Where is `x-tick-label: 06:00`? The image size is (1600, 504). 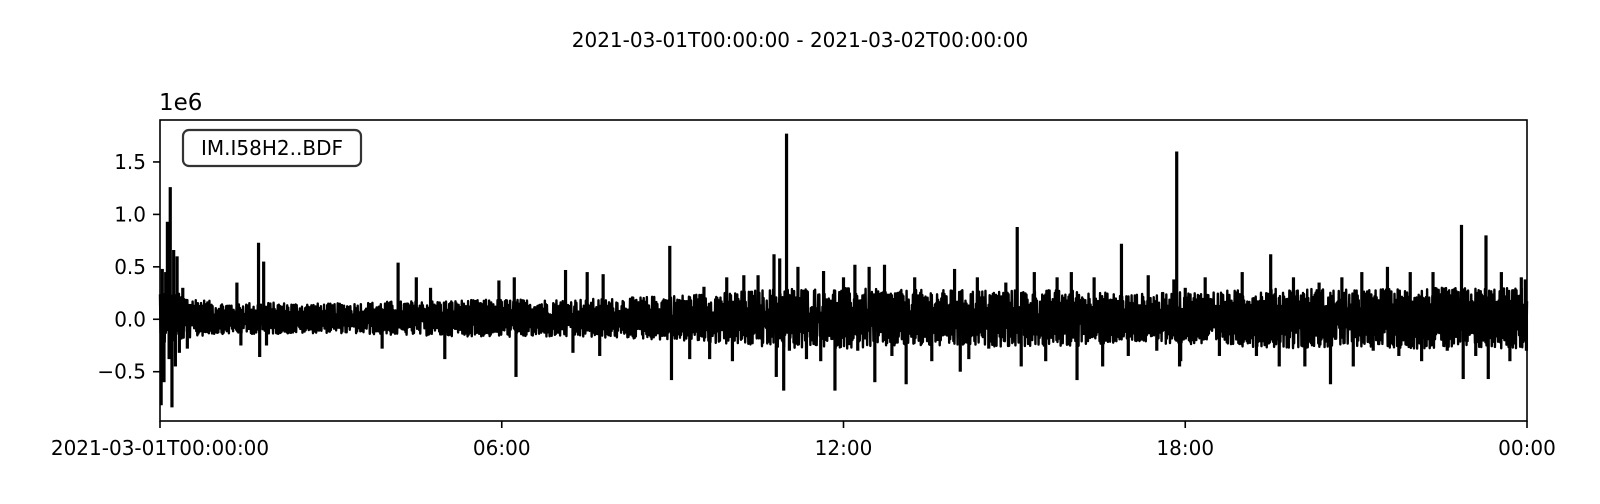 x-tick-label: 06:00 is located at coordinates (502, 448).